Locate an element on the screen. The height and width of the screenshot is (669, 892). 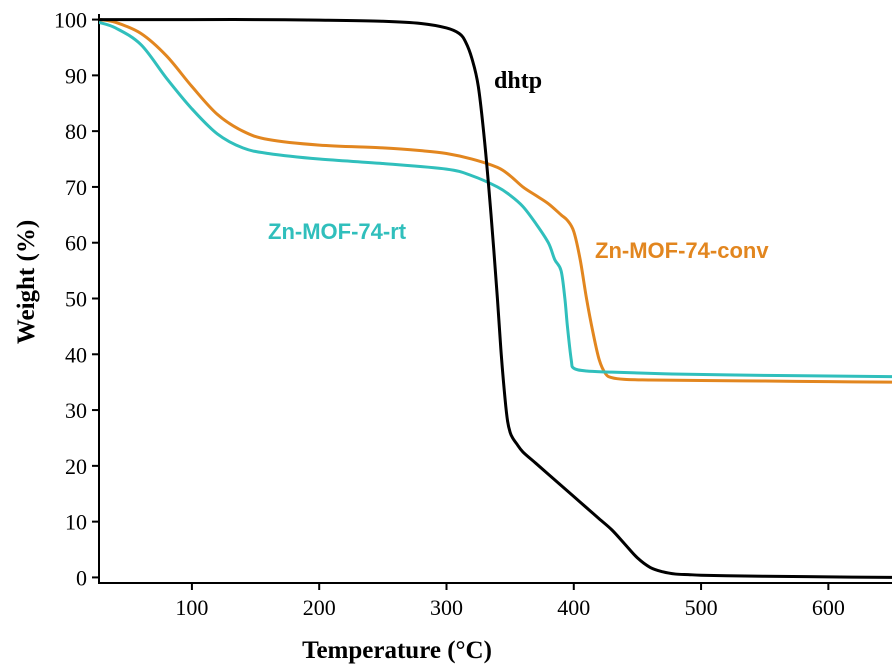
x-tick-label: 100 is located at coordinates (191, 607).